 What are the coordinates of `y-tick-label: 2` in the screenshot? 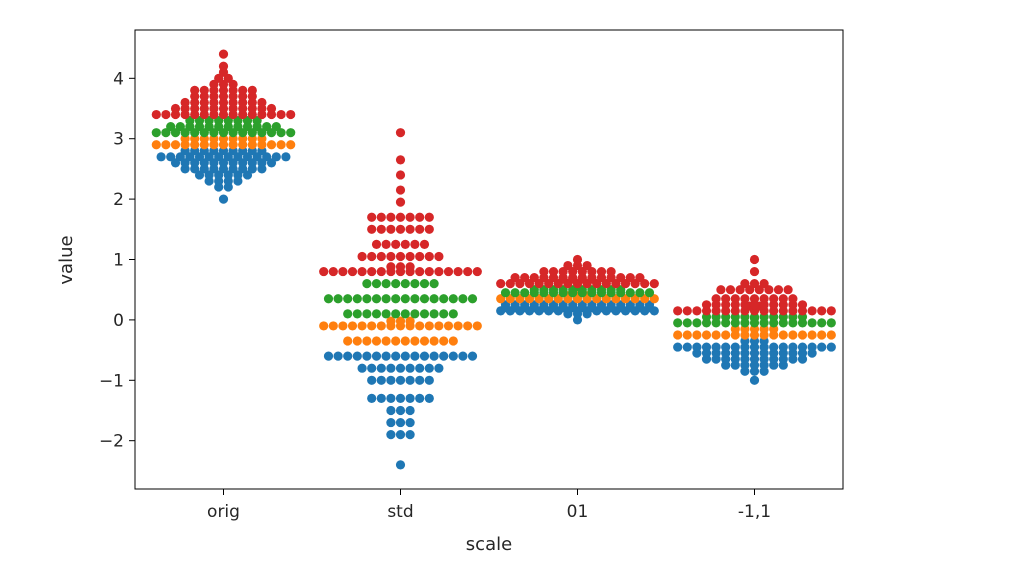 It's located at (118, 200).